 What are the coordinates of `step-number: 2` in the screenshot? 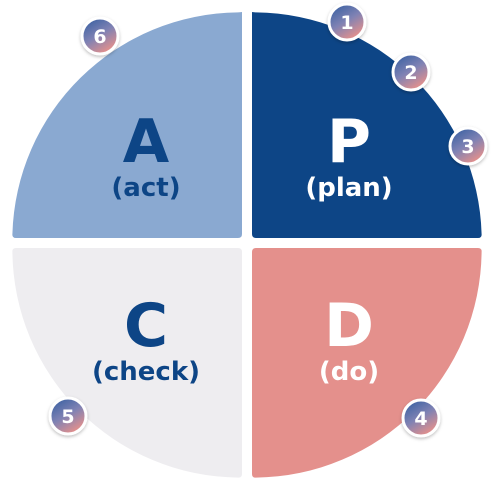 It's located at (410, 73).